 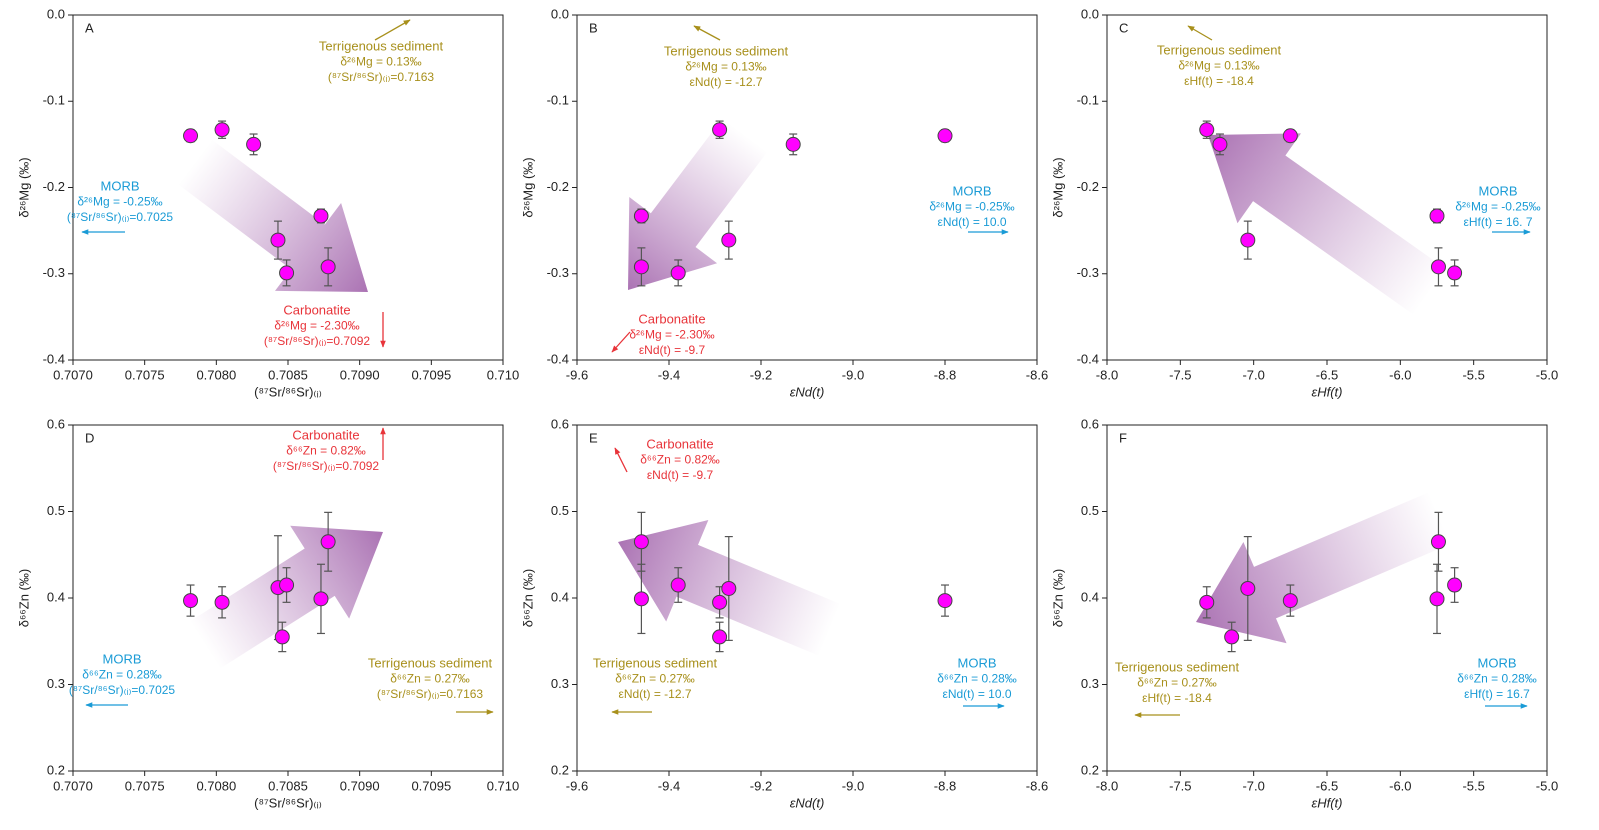 What do you see at coordinates (1327, 802) in the screenshot?
I see `x-axis-label: εHf(t)` at bounding box center [1327, 802].